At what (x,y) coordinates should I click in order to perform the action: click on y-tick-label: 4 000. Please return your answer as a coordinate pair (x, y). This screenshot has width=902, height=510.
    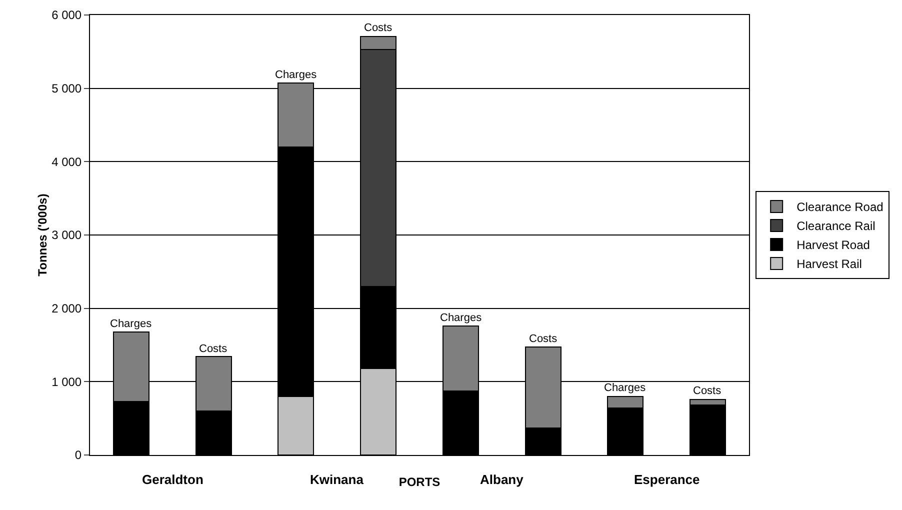
    Looking at the image, I should click on (67, 161).